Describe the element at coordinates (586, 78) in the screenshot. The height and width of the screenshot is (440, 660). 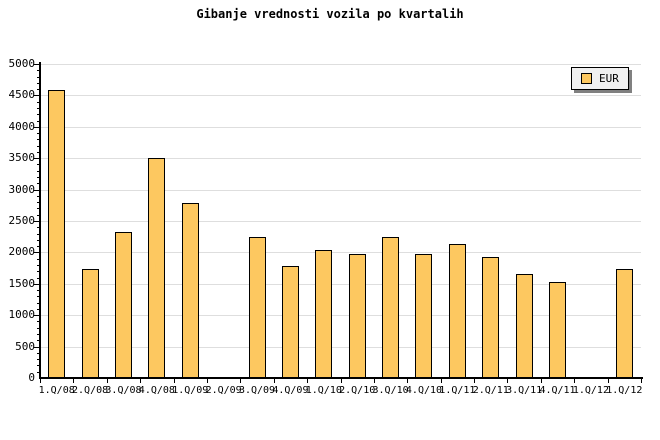
I see `legend-swatch-eur` at that location.